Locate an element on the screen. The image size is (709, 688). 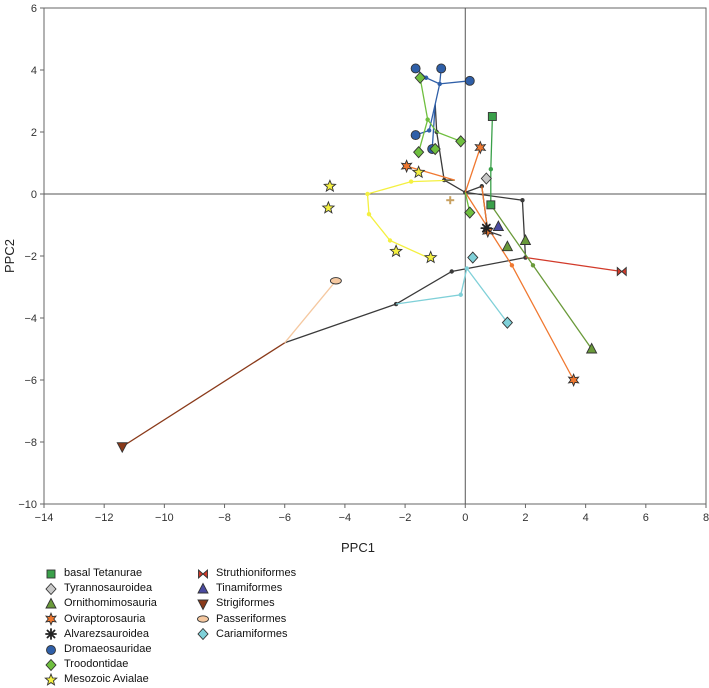
y-tick-label: 6 is located at coordinates (34, 9).